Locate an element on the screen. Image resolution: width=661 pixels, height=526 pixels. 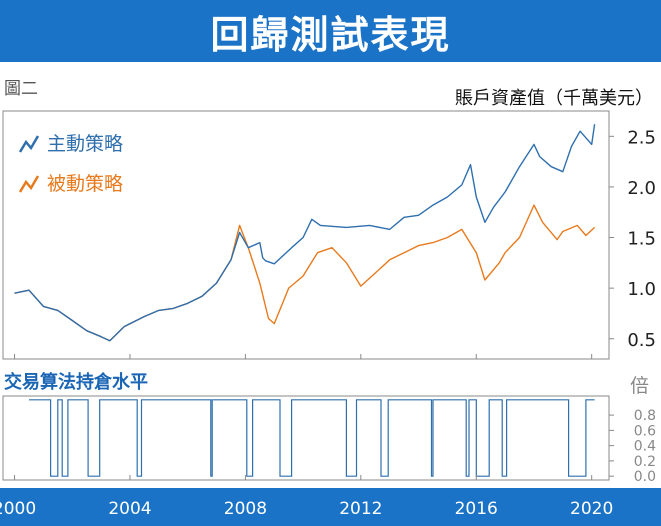
title-bar: 回歸測試表現 is located at coordinates (330, 31).